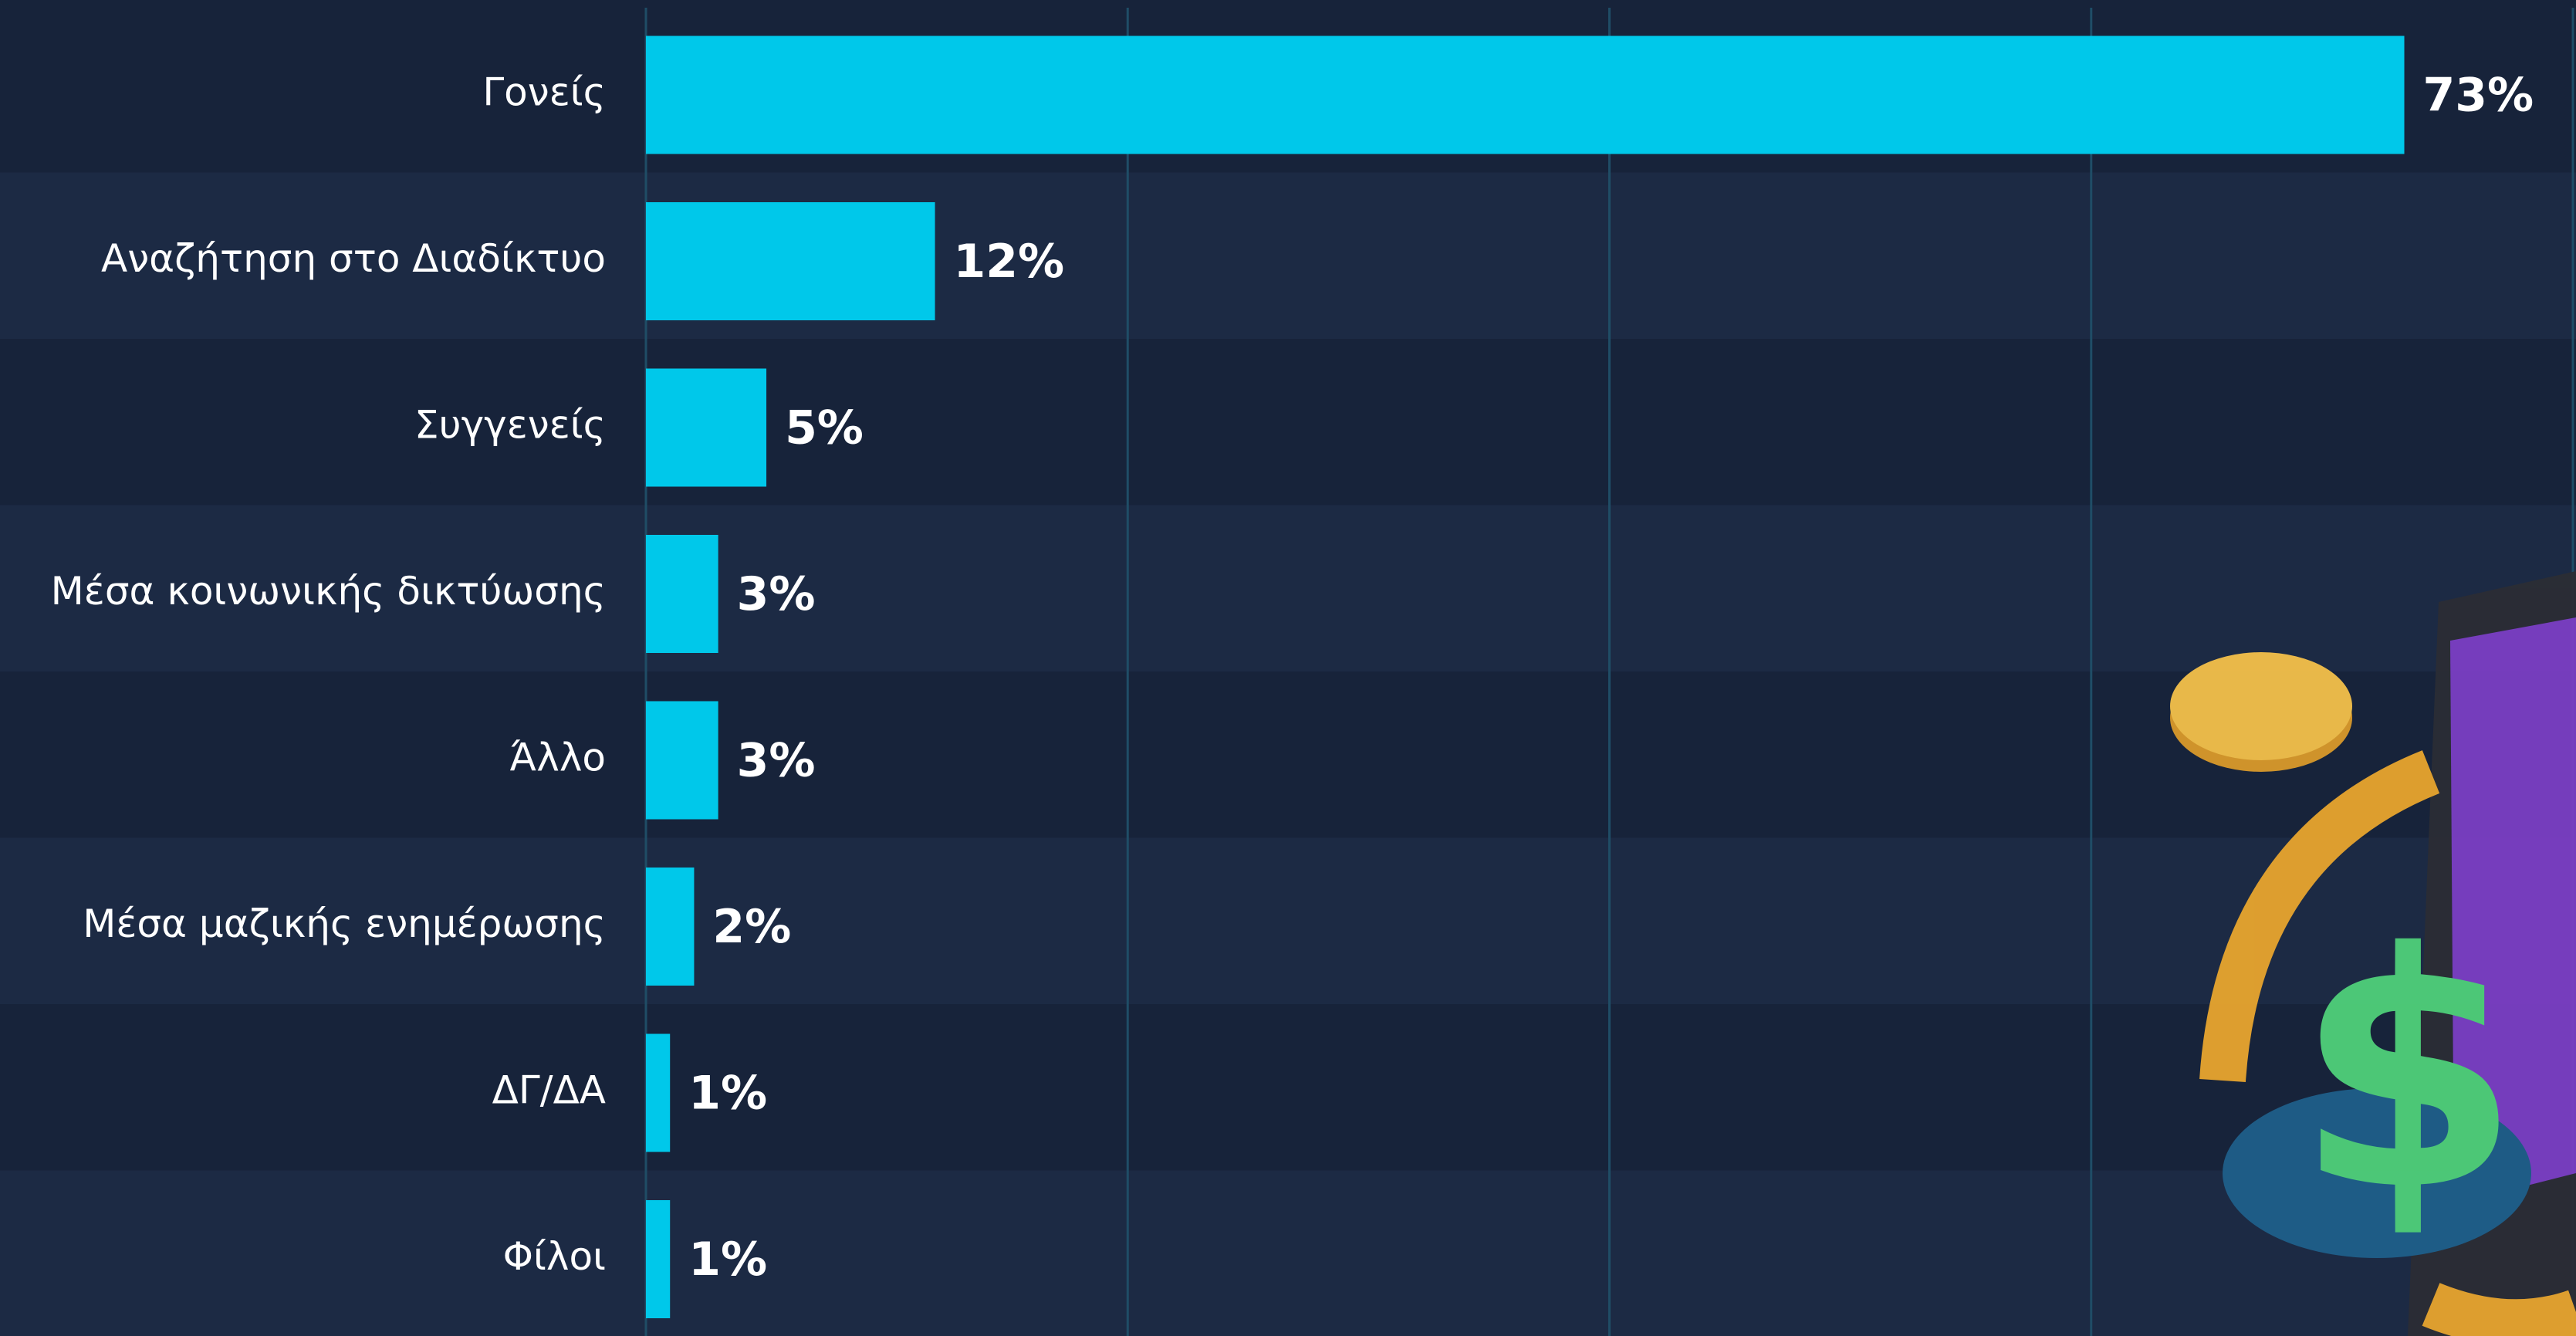  I want to click on category-label: Μέσα μαζικής ενημέρωσης, so click(344, 923).